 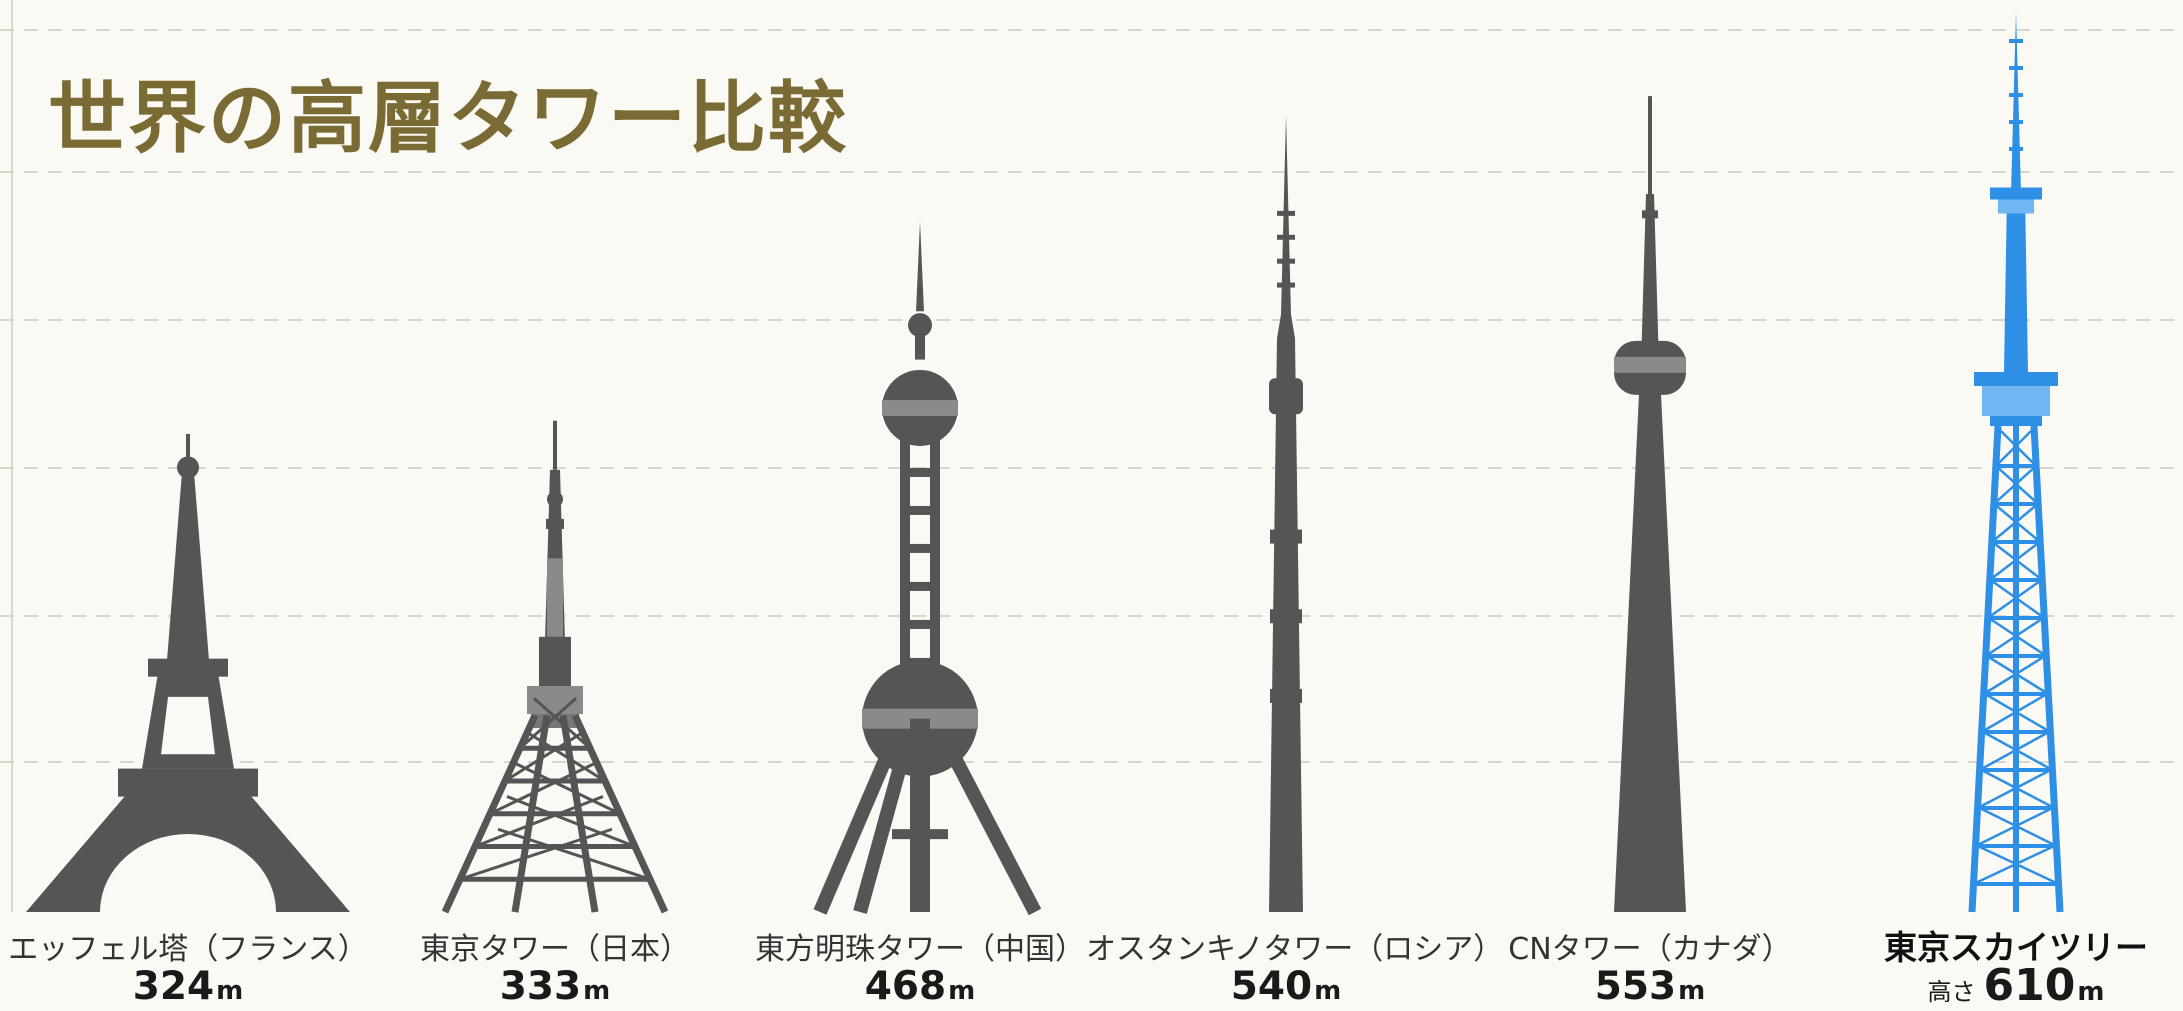 I want to click on height-value-label: 468m, so click(x=920, y=986).